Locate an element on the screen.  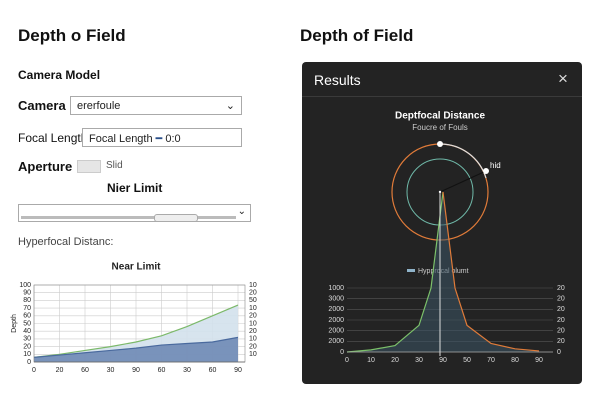
y-tick-label: 1000 is located at coordinates (336, 288).